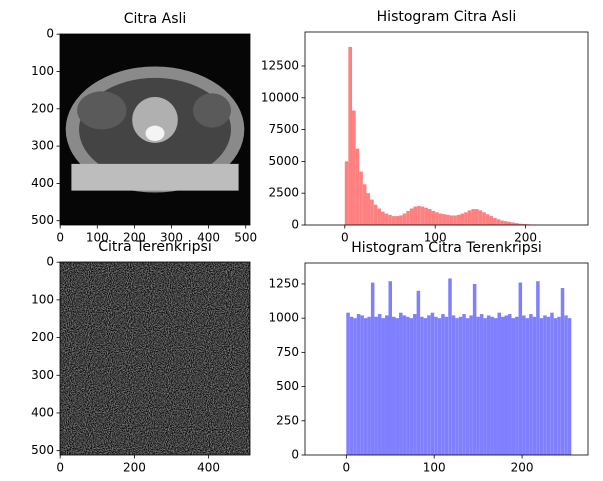 Image resolution: width=603 pixels, height=481 pixels. Describe the element at coordinates (60, 238) in the screenshot. I see `x-tick-label: 0` at that location.